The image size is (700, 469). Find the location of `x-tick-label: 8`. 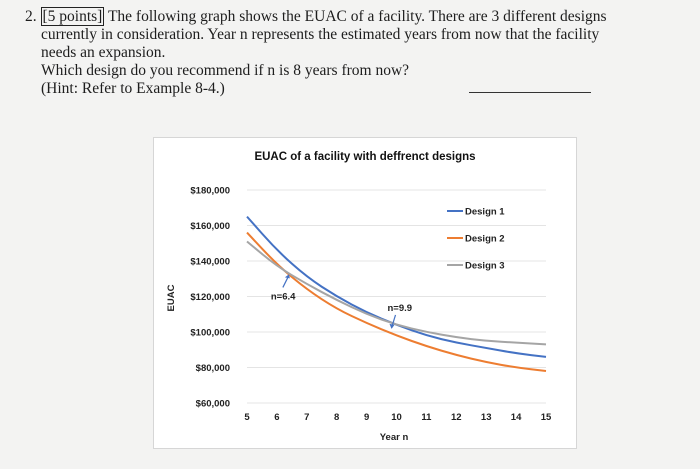

x-tick-label: 8 is located at coordinates (336, 417).